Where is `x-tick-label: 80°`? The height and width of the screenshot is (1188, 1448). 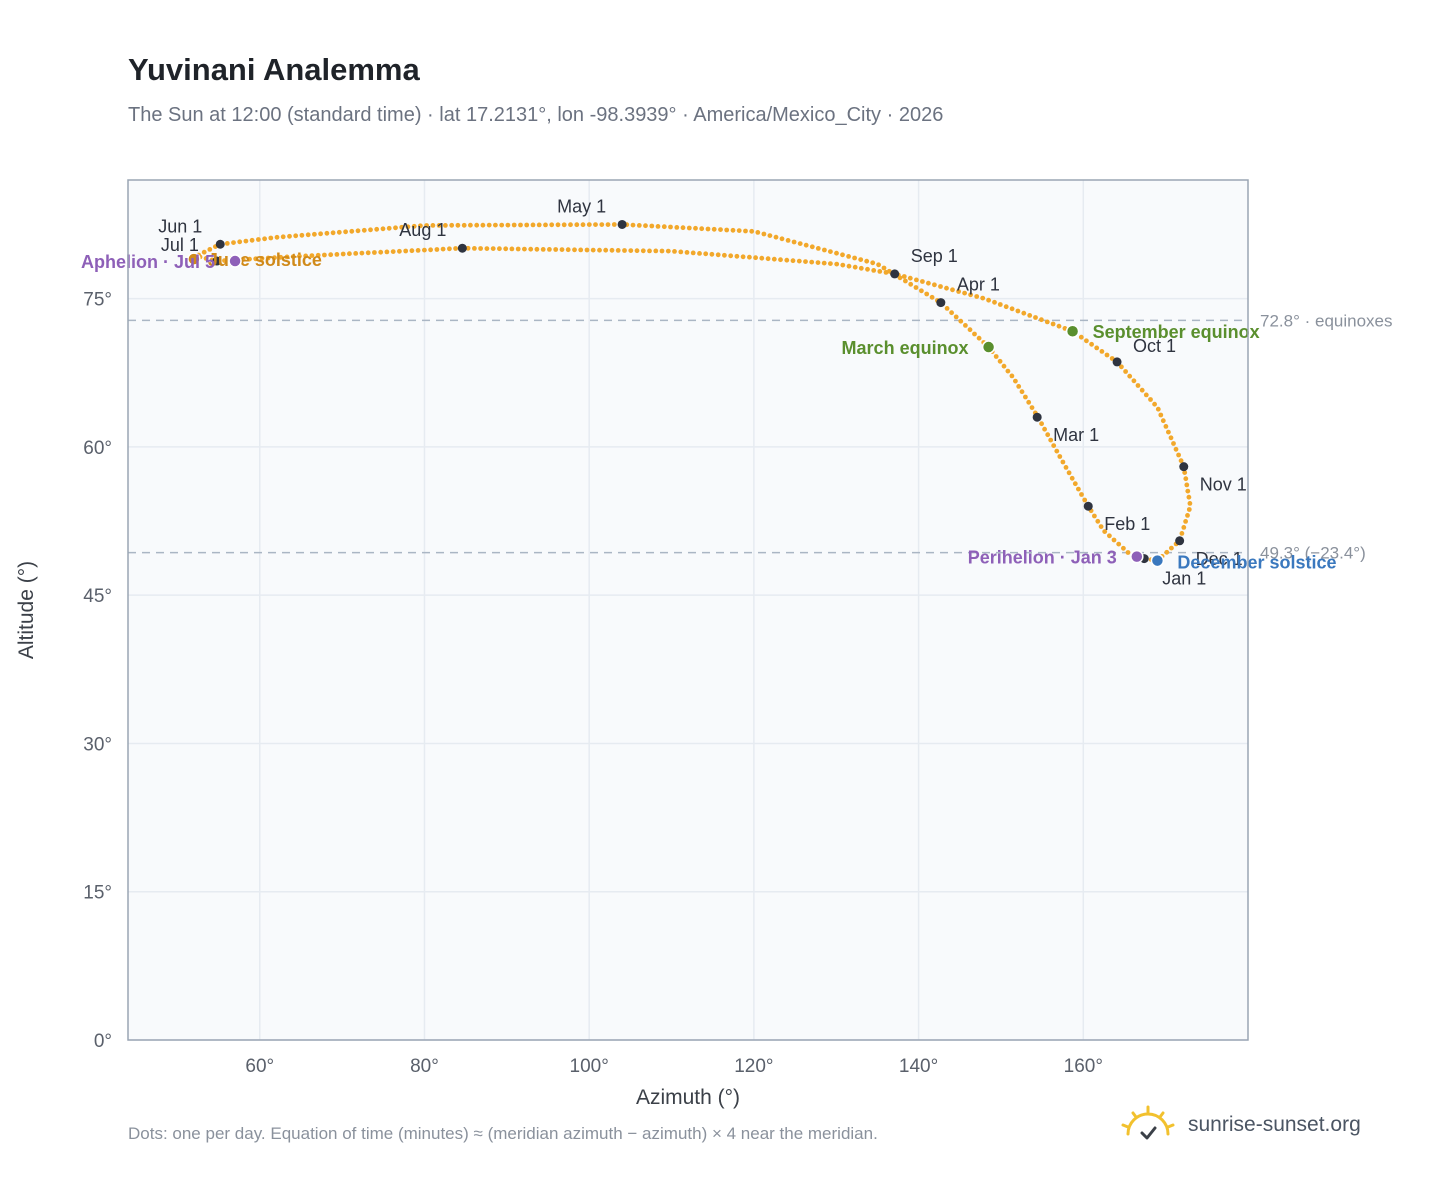
x-tick-label: 80° is located at coordinates (424, 1066).